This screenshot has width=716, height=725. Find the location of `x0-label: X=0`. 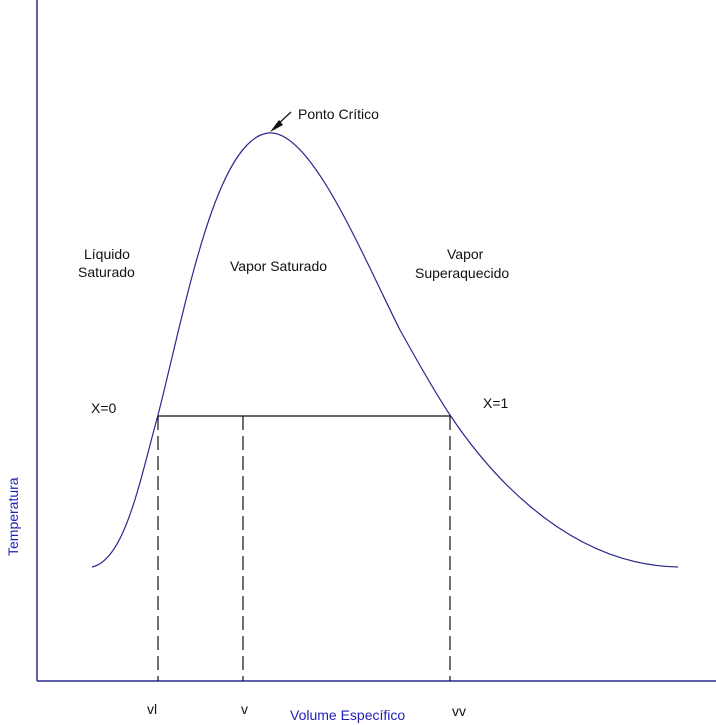

x0-label: X=0 is located at coordinates (104, 408).